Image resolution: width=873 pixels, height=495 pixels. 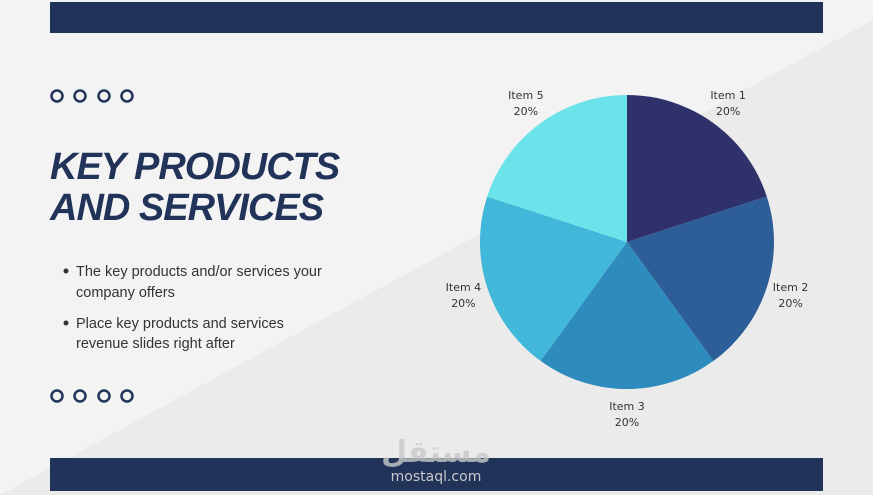 What do you see at coordinates (195, 167) in the screenshot?
I see `title: KEY PRODUCTS` at bounding box center [195, 167].